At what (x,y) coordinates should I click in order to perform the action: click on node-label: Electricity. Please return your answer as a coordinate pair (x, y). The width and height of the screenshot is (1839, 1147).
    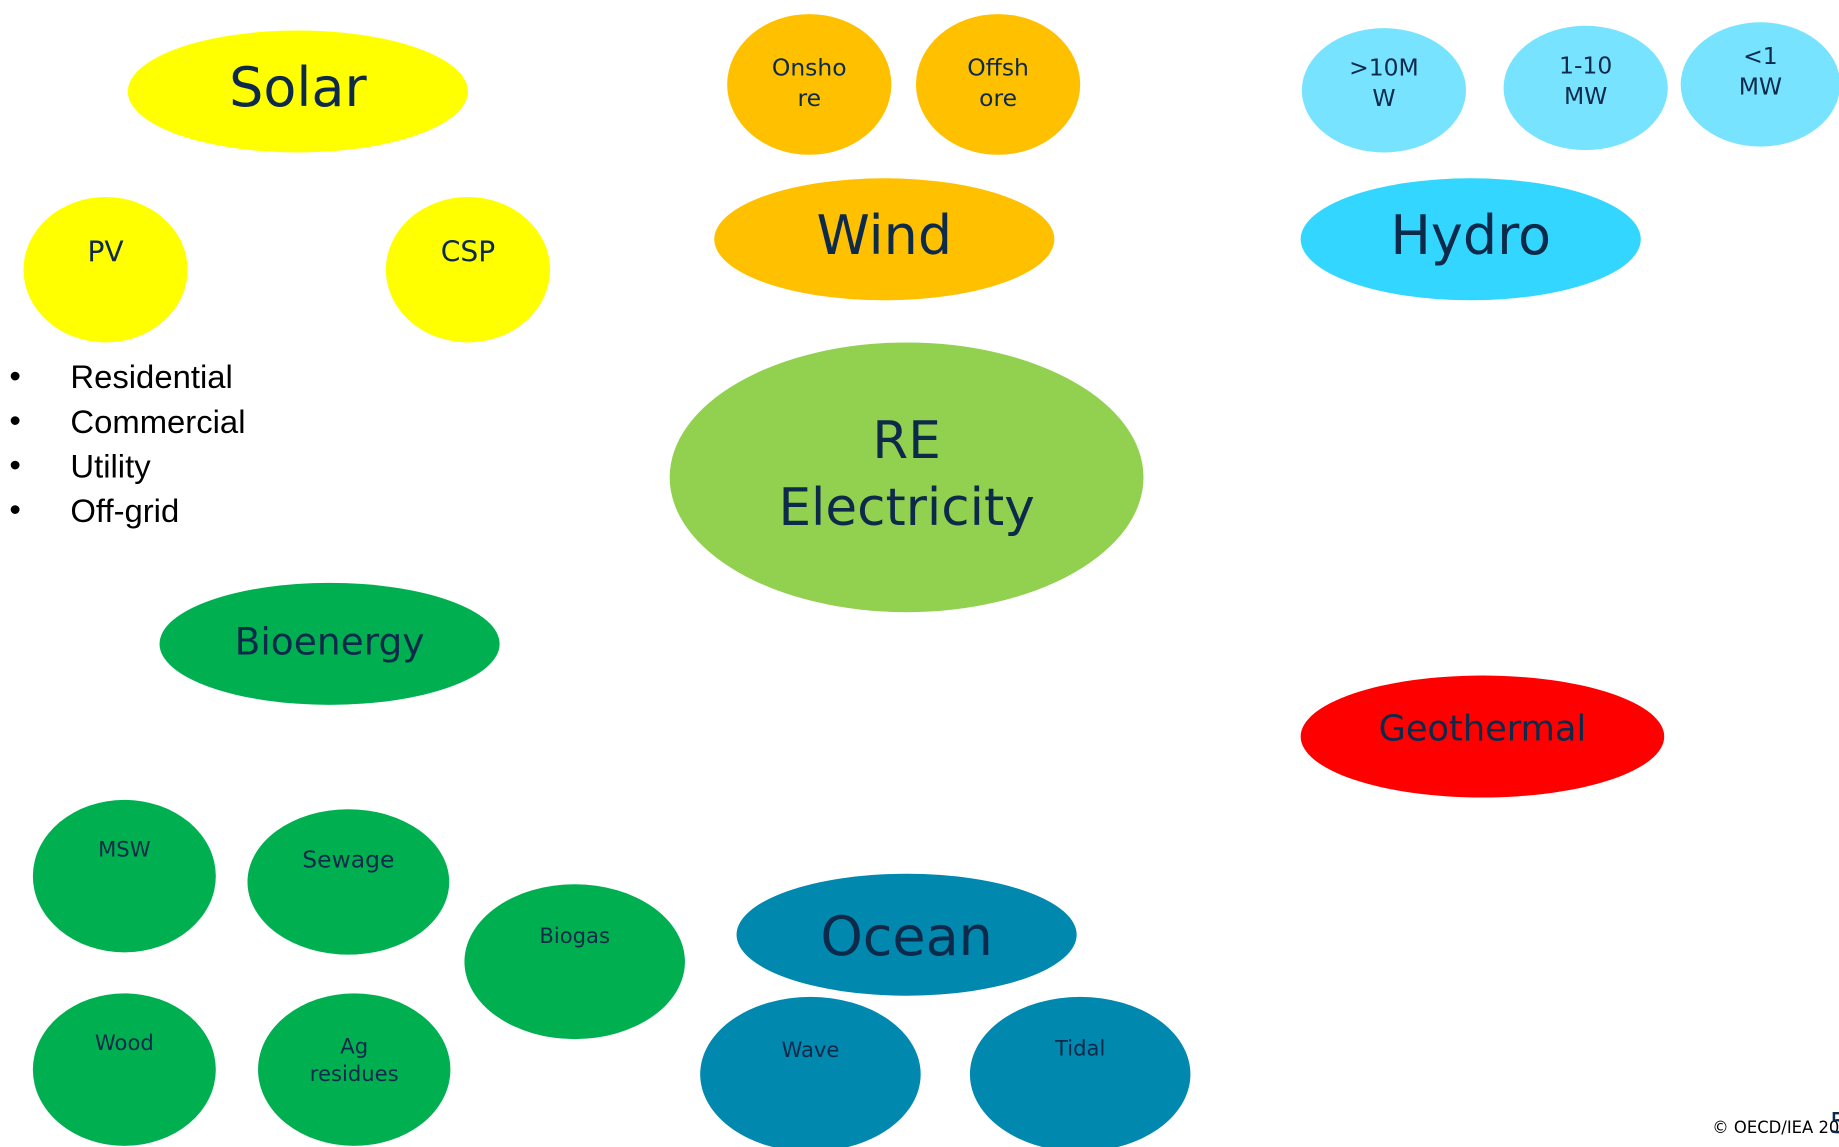
    Looking at the image, I should click on (906, 508).